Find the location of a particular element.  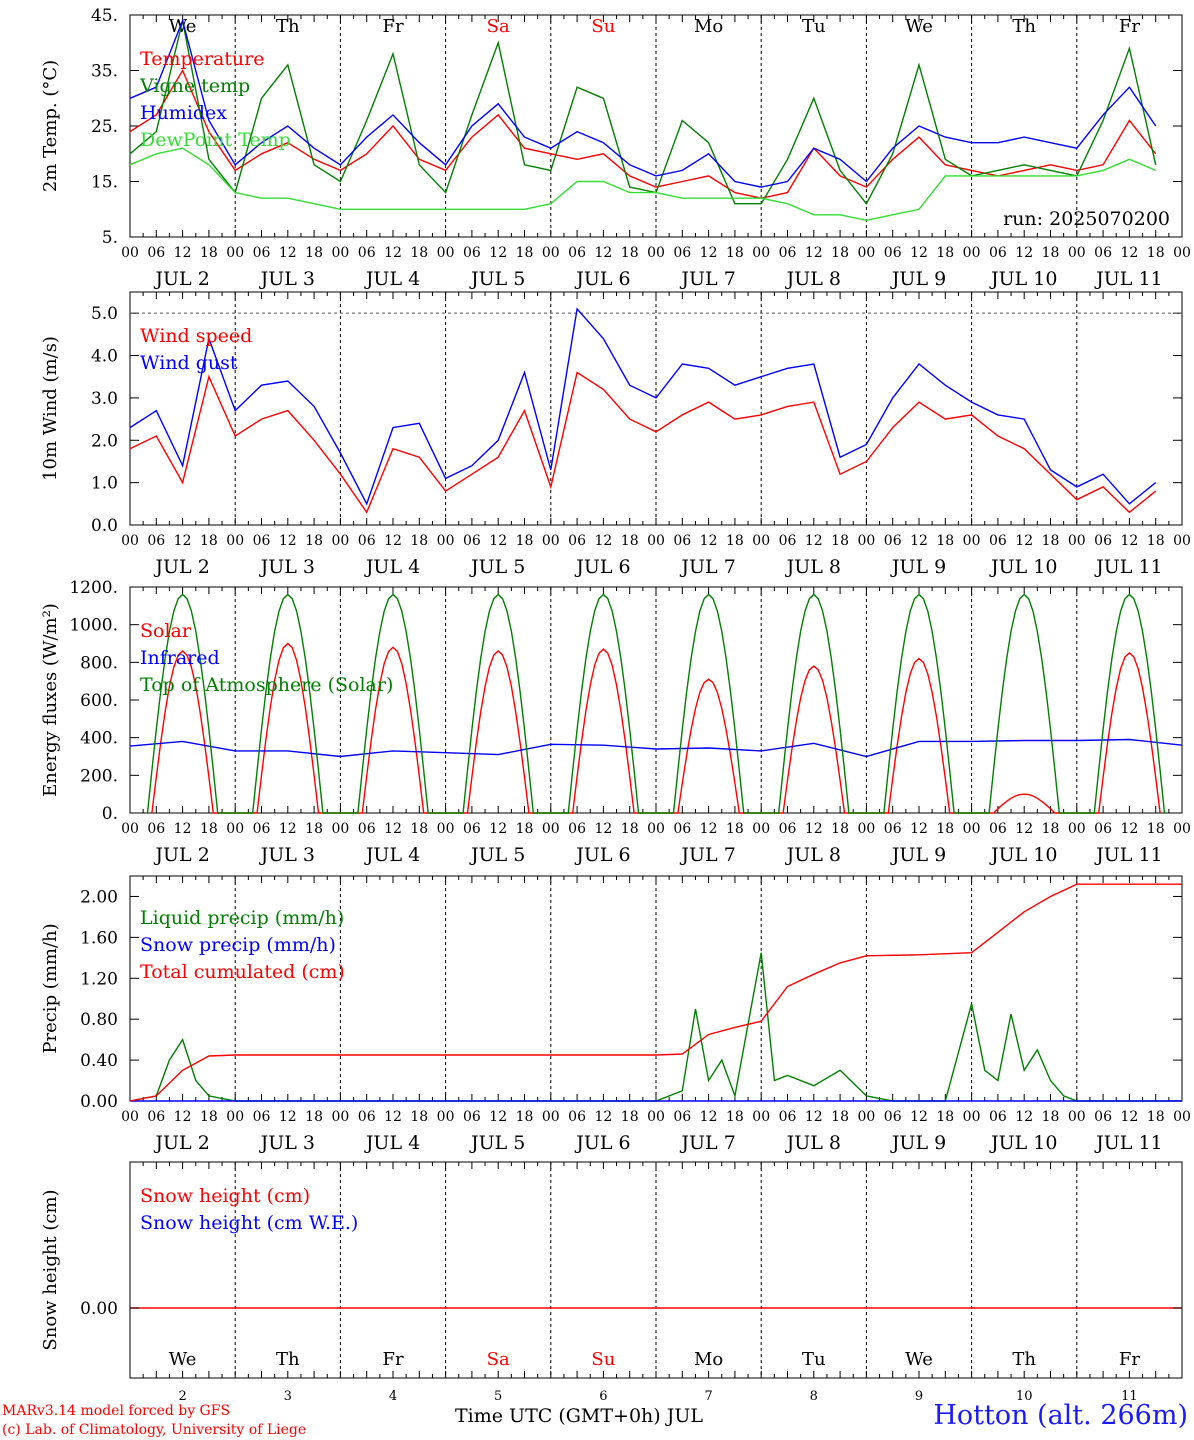

station-name: Hotton (alt. 266m) is located at coordinates (1060, 1415).